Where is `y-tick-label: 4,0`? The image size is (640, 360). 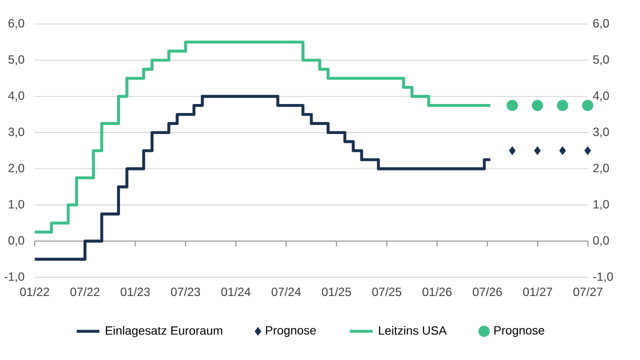 y-tick-label: 4,0 is located at coordinates (16, 96).